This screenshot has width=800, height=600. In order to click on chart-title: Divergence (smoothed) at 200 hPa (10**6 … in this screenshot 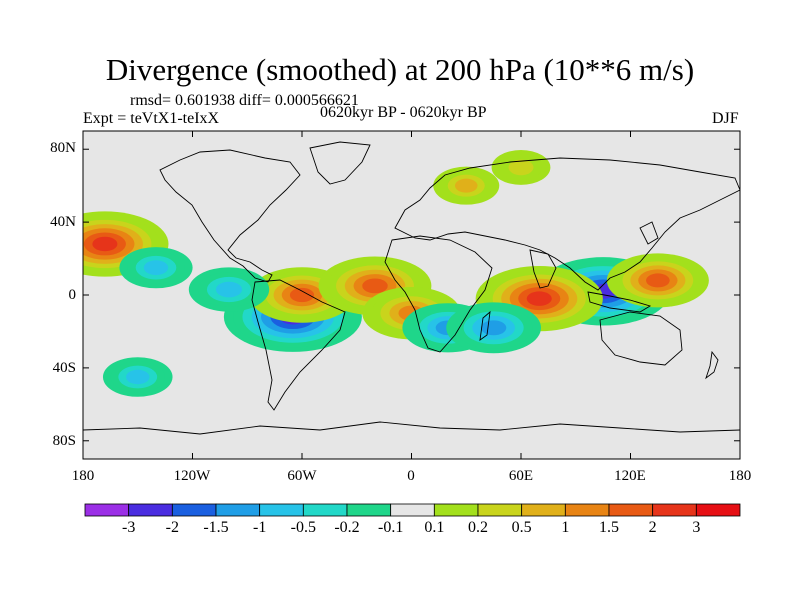, I will do `click(400, 69)`.